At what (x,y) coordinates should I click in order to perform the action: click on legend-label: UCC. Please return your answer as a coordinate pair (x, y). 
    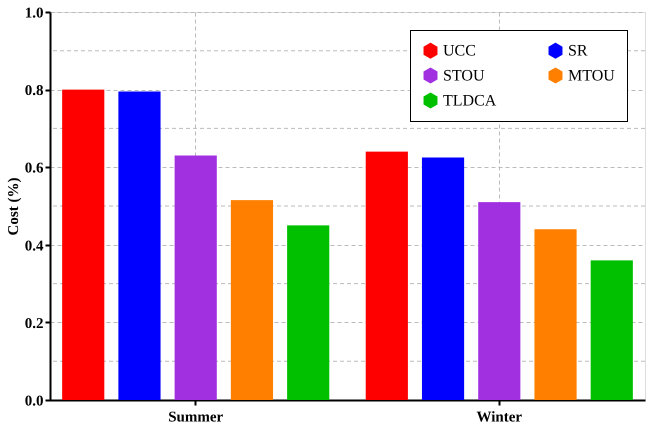
    Looking at the image, I should click on (459, 51).